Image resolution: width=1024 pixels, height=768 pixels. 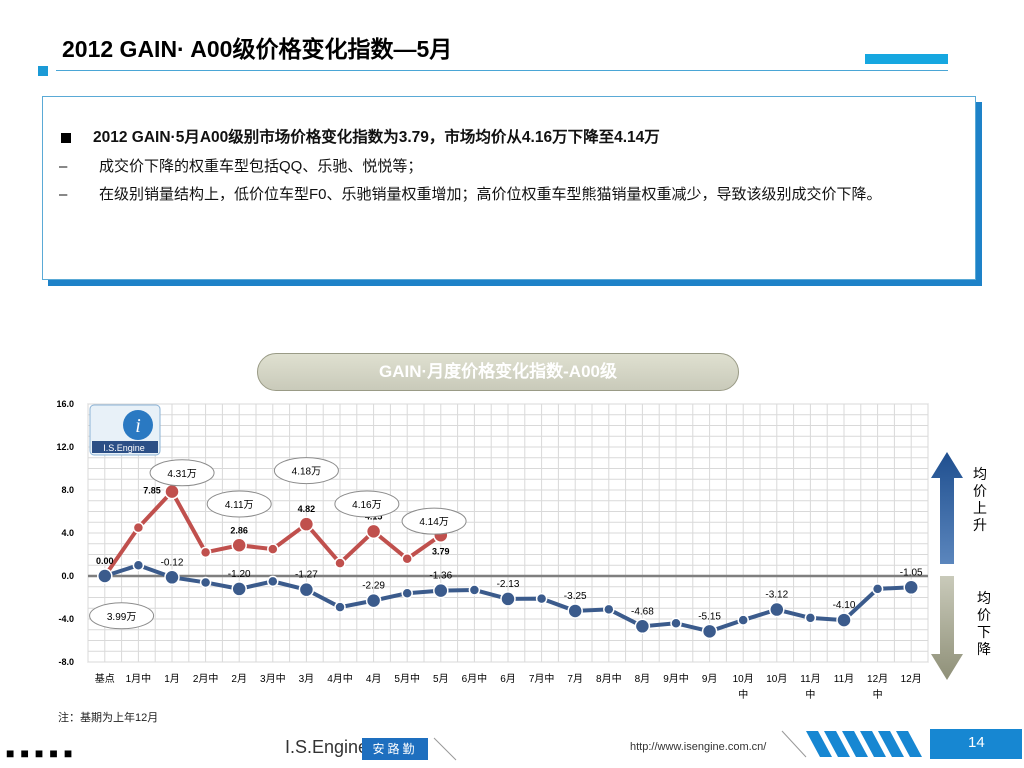 What do you see at coordinates (643, 679) in the screenshot?
I see `x-tick-label: 8月` at bounding box center [643, 679].